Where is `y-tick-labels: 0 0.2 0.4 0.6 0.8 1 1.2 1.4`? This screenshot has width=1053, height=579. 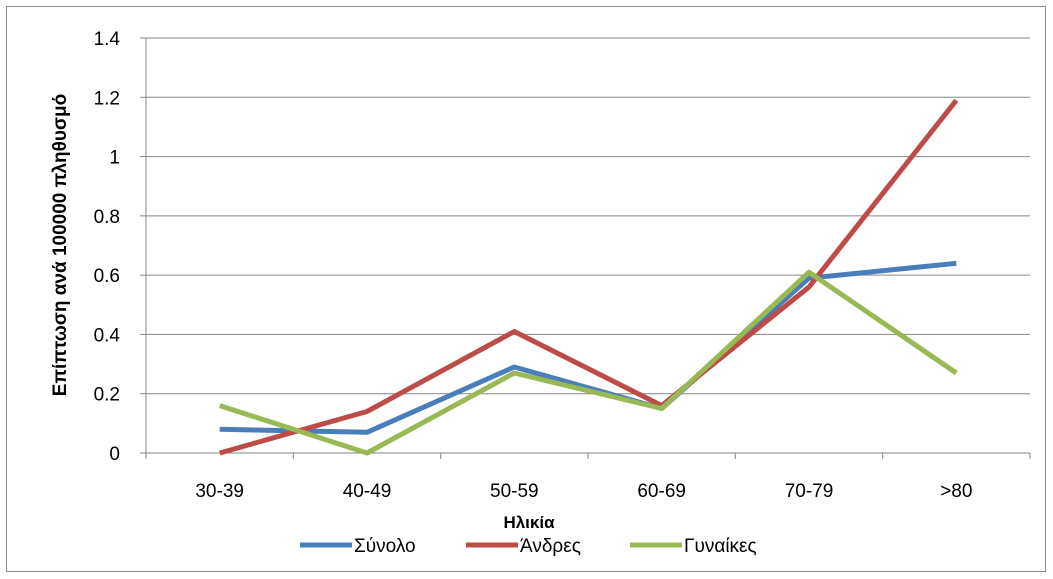 y-tick-labels: 0 0.2 0.4 0.6 0.8 1 1.2 1.4 is located at coordinates (107, 247).